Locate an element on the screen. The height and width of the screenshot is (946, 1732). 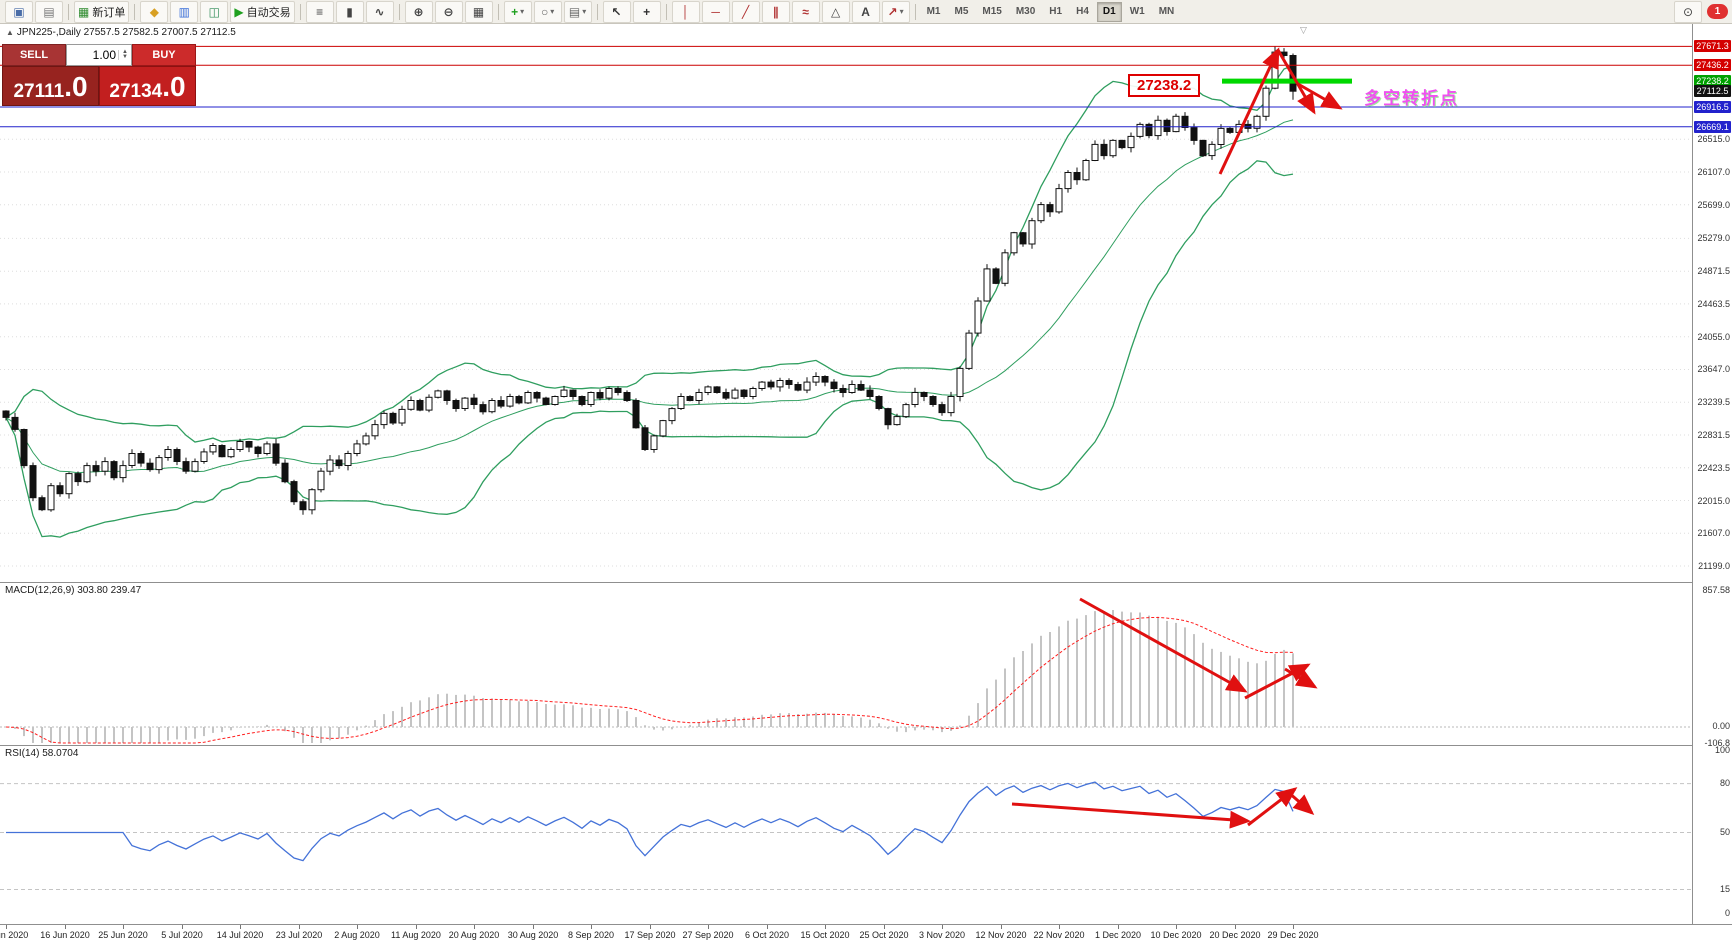
lot-size-field: ▲ ▼ is located at coordinates (99, 55).